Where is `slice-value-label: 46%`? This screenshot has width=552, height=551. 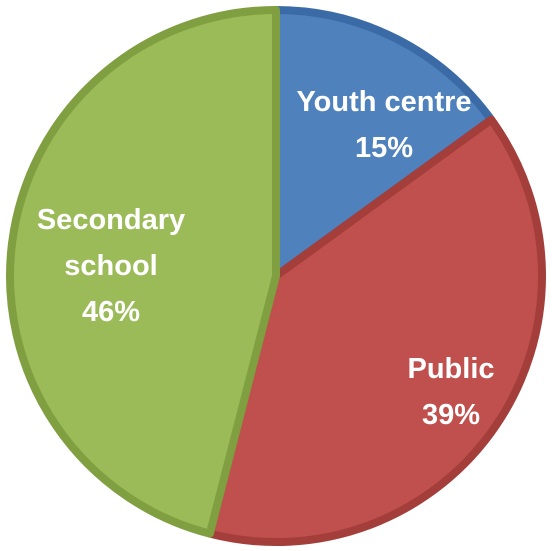 slice-value-label: 46% is located at coordinates (111, 312).